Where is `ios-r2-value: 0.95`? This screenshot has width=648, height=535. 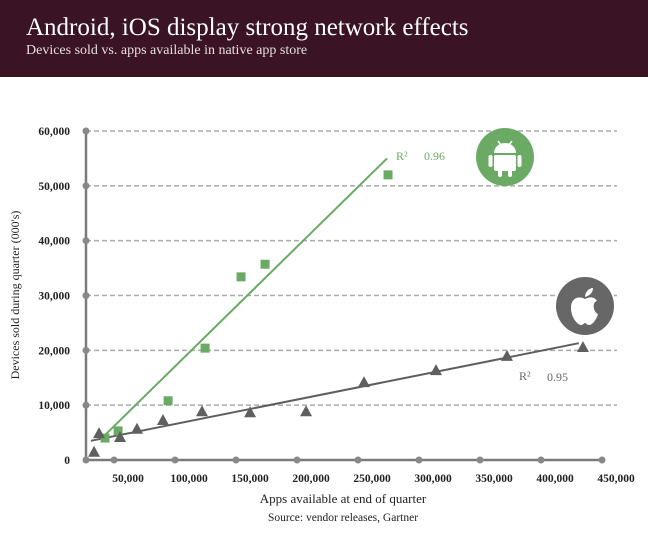 ios-r2-value: 0.95 is located at coordinates (557, 377).